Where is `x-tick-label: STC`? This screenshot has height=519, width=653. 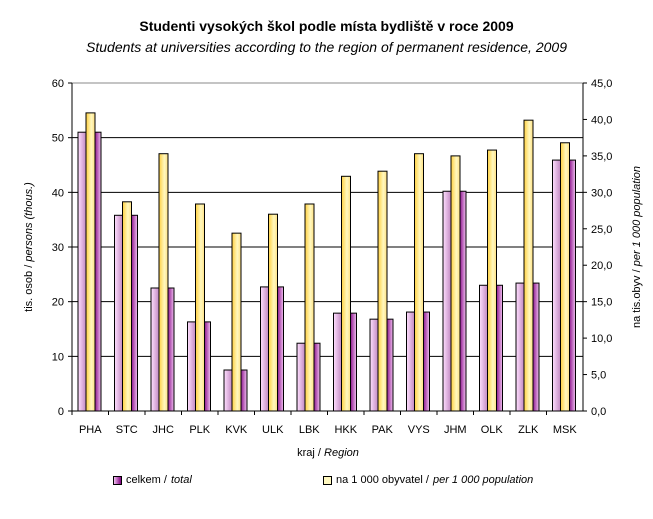 x-tick-label: STC is located at coordinates (127, 430).